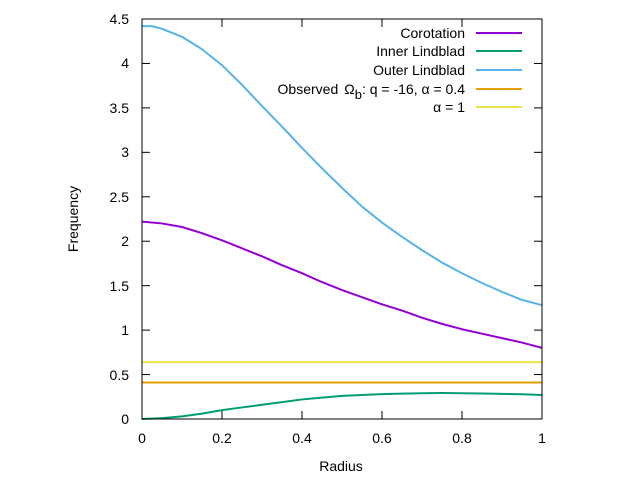 This screenshot has width=640, height=480. I want to click on y-tick-label: 0, so click(125, 419).